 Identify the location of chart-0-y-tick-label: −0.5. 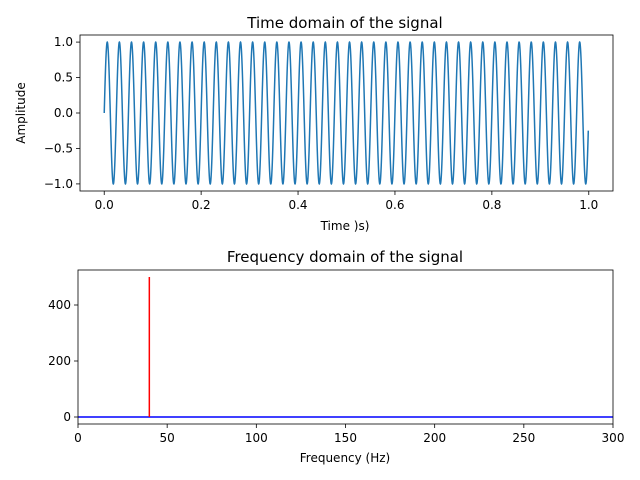
(58, 148).